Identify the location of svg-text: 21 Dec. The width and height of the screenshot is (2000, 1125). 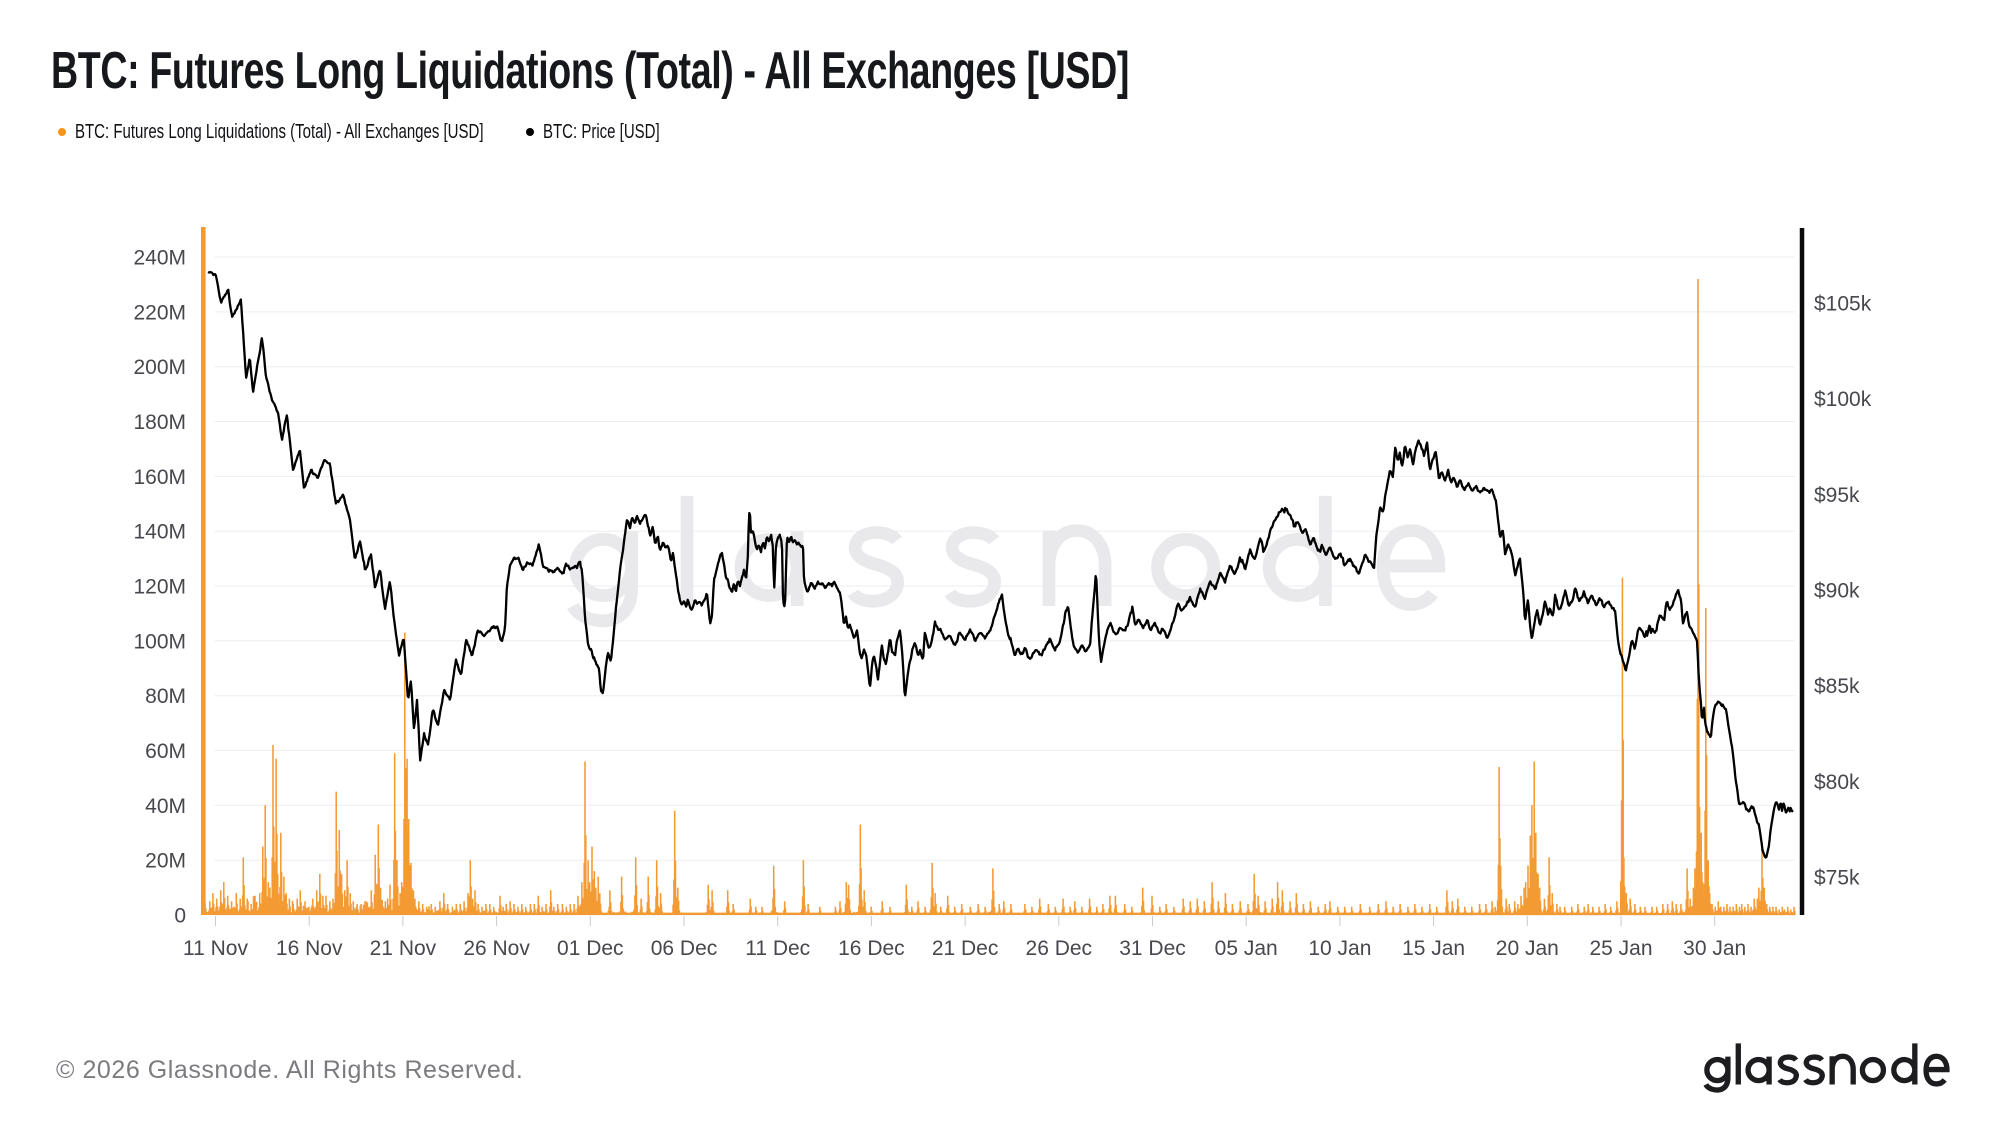
(965, 948).